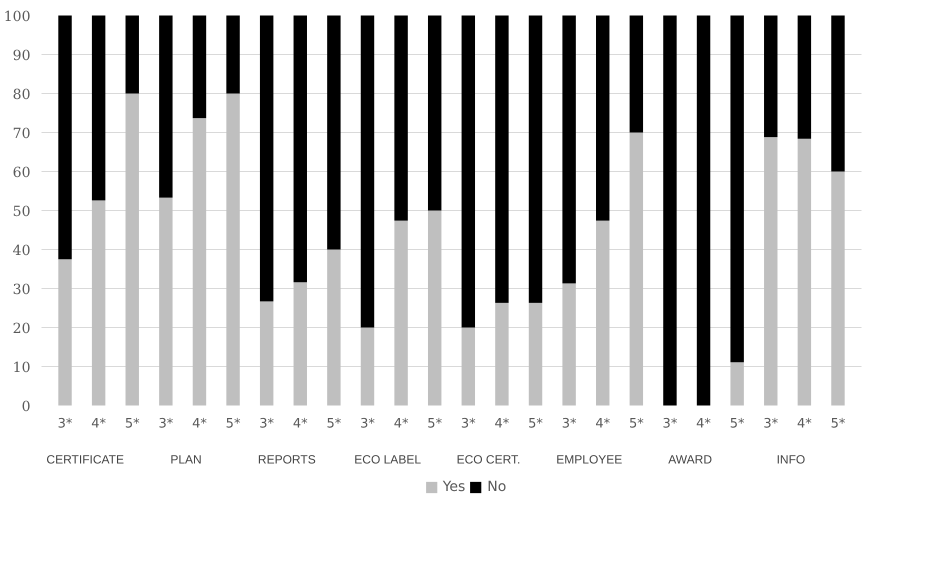 This screenshot has width=938, height=566. Describe the element at coordinates (85, 459) in the screenshot. I see `text: CERTIFICATE` at that location.